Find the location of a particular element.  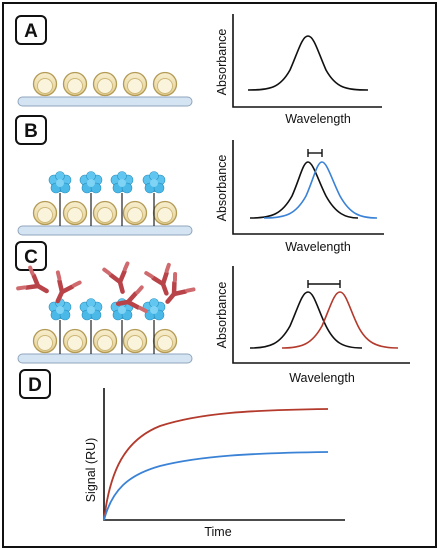

panel-a-letter: A is located at coordinates (31, 31).